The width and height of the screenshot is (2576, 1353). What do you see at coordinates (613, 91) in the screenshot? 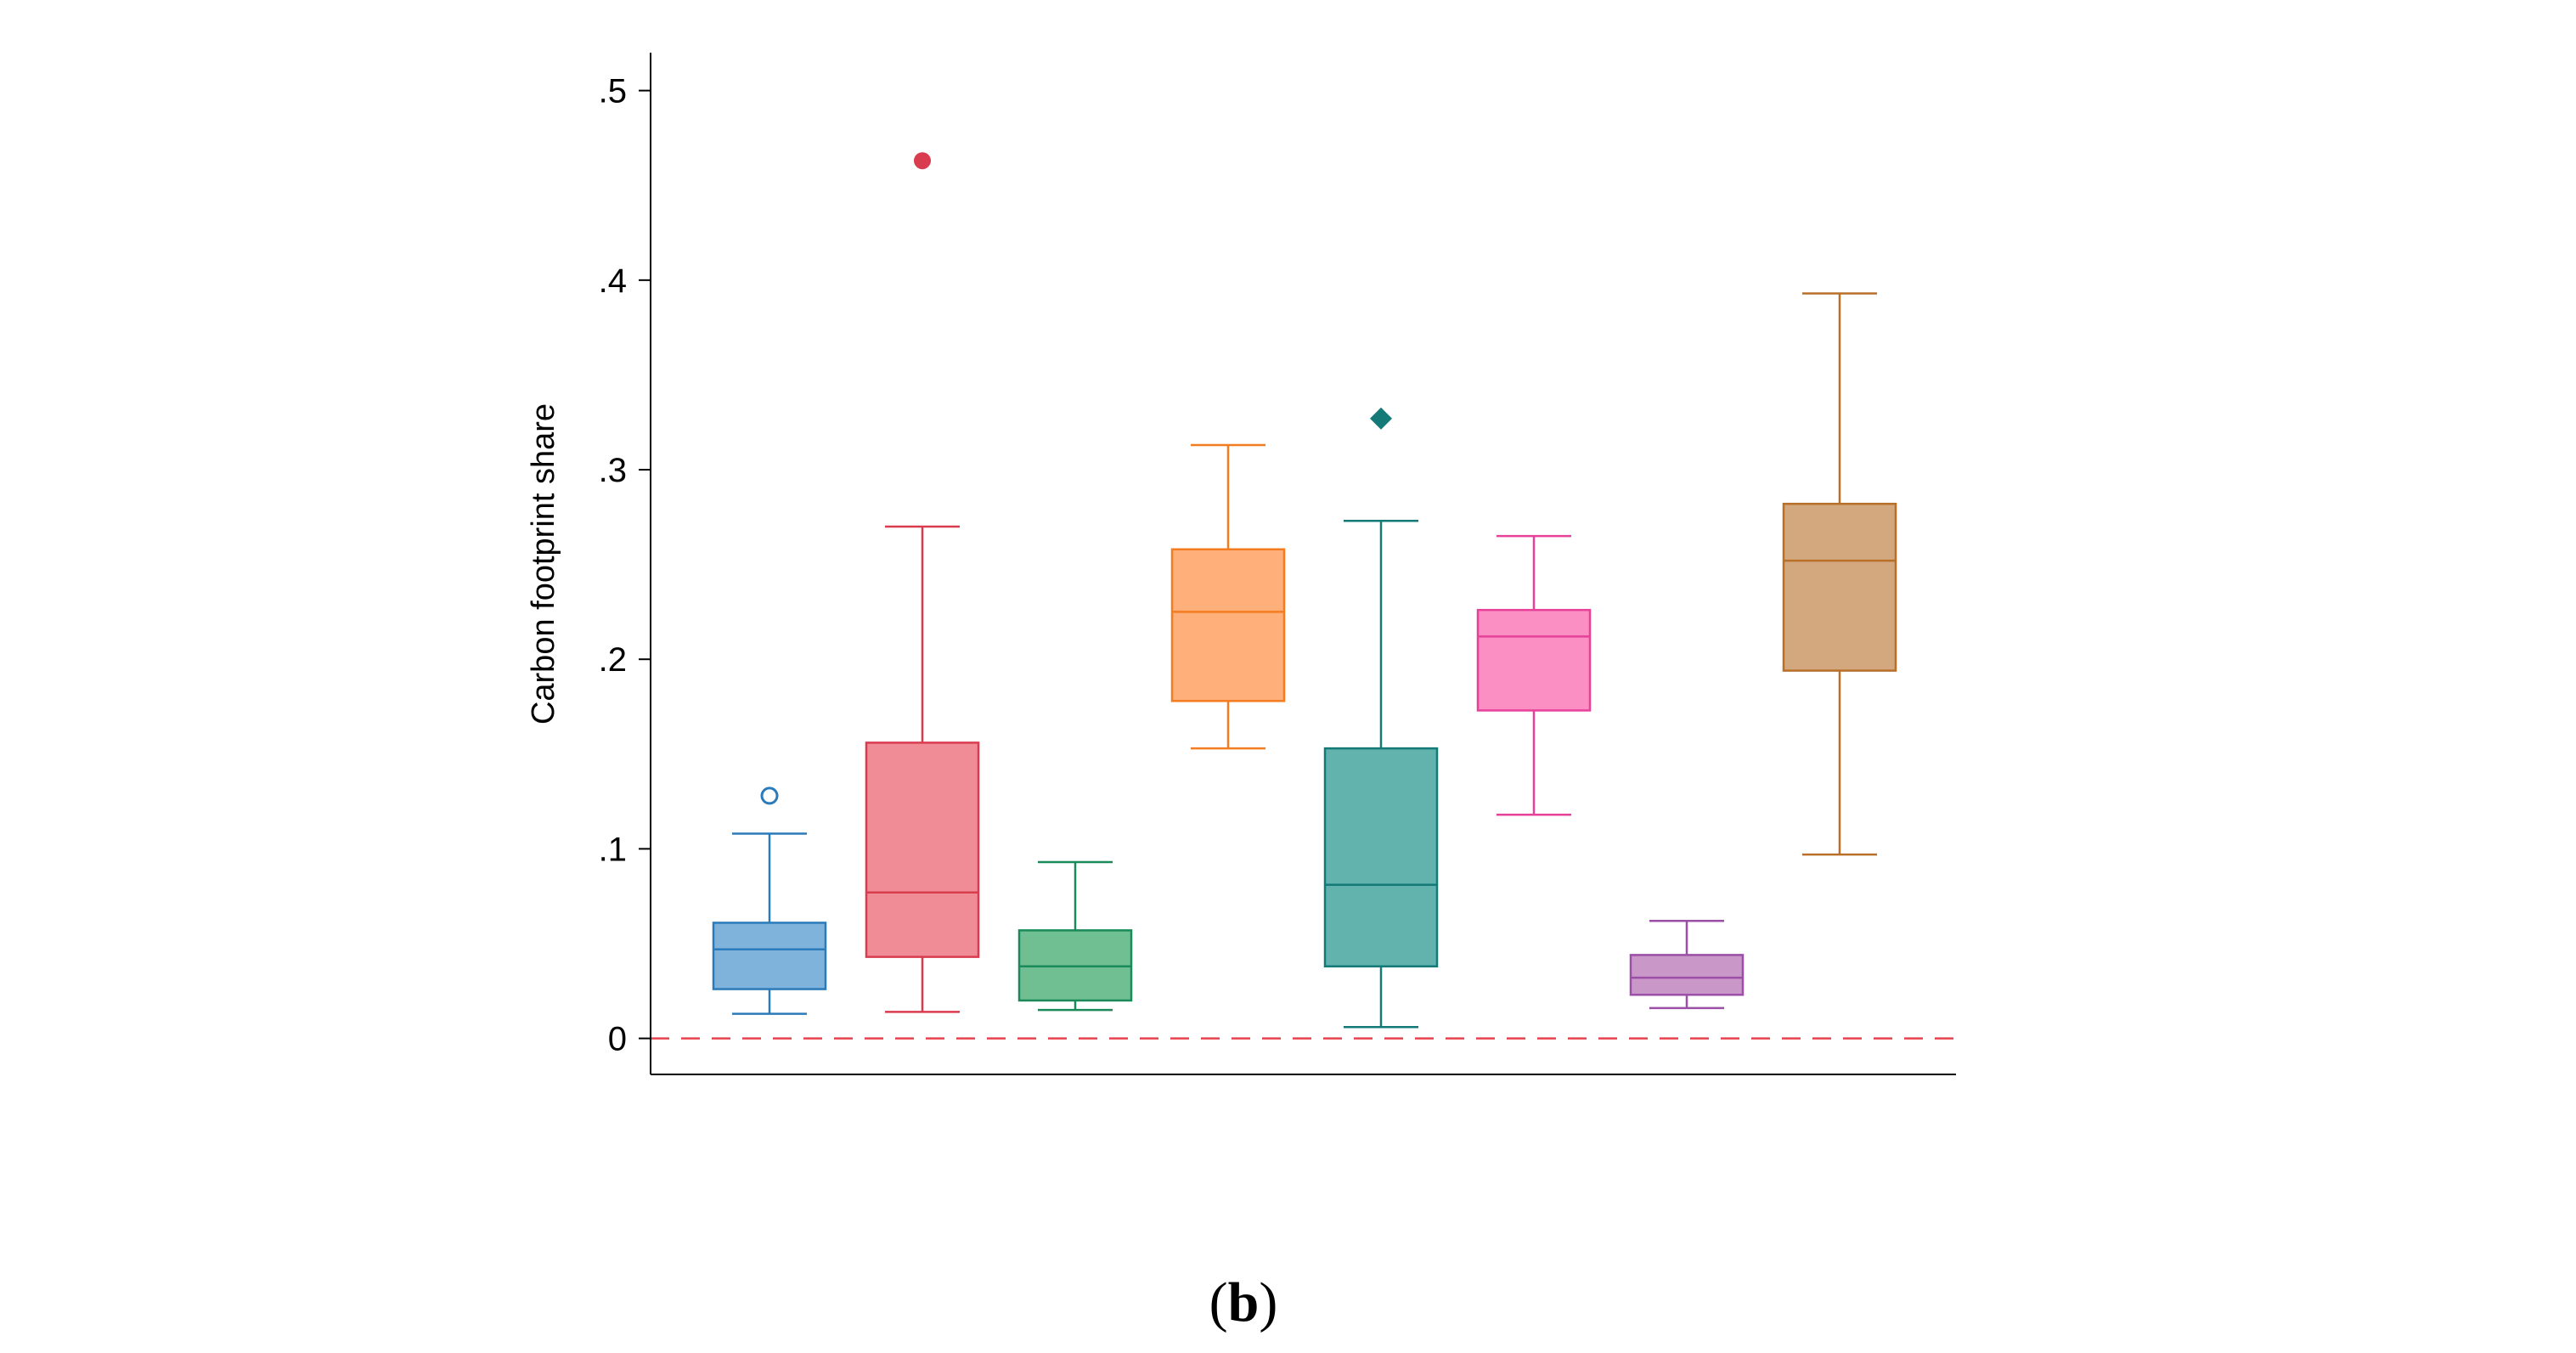
I see `y-tick-label: .5` at bounding box center [613, 91].